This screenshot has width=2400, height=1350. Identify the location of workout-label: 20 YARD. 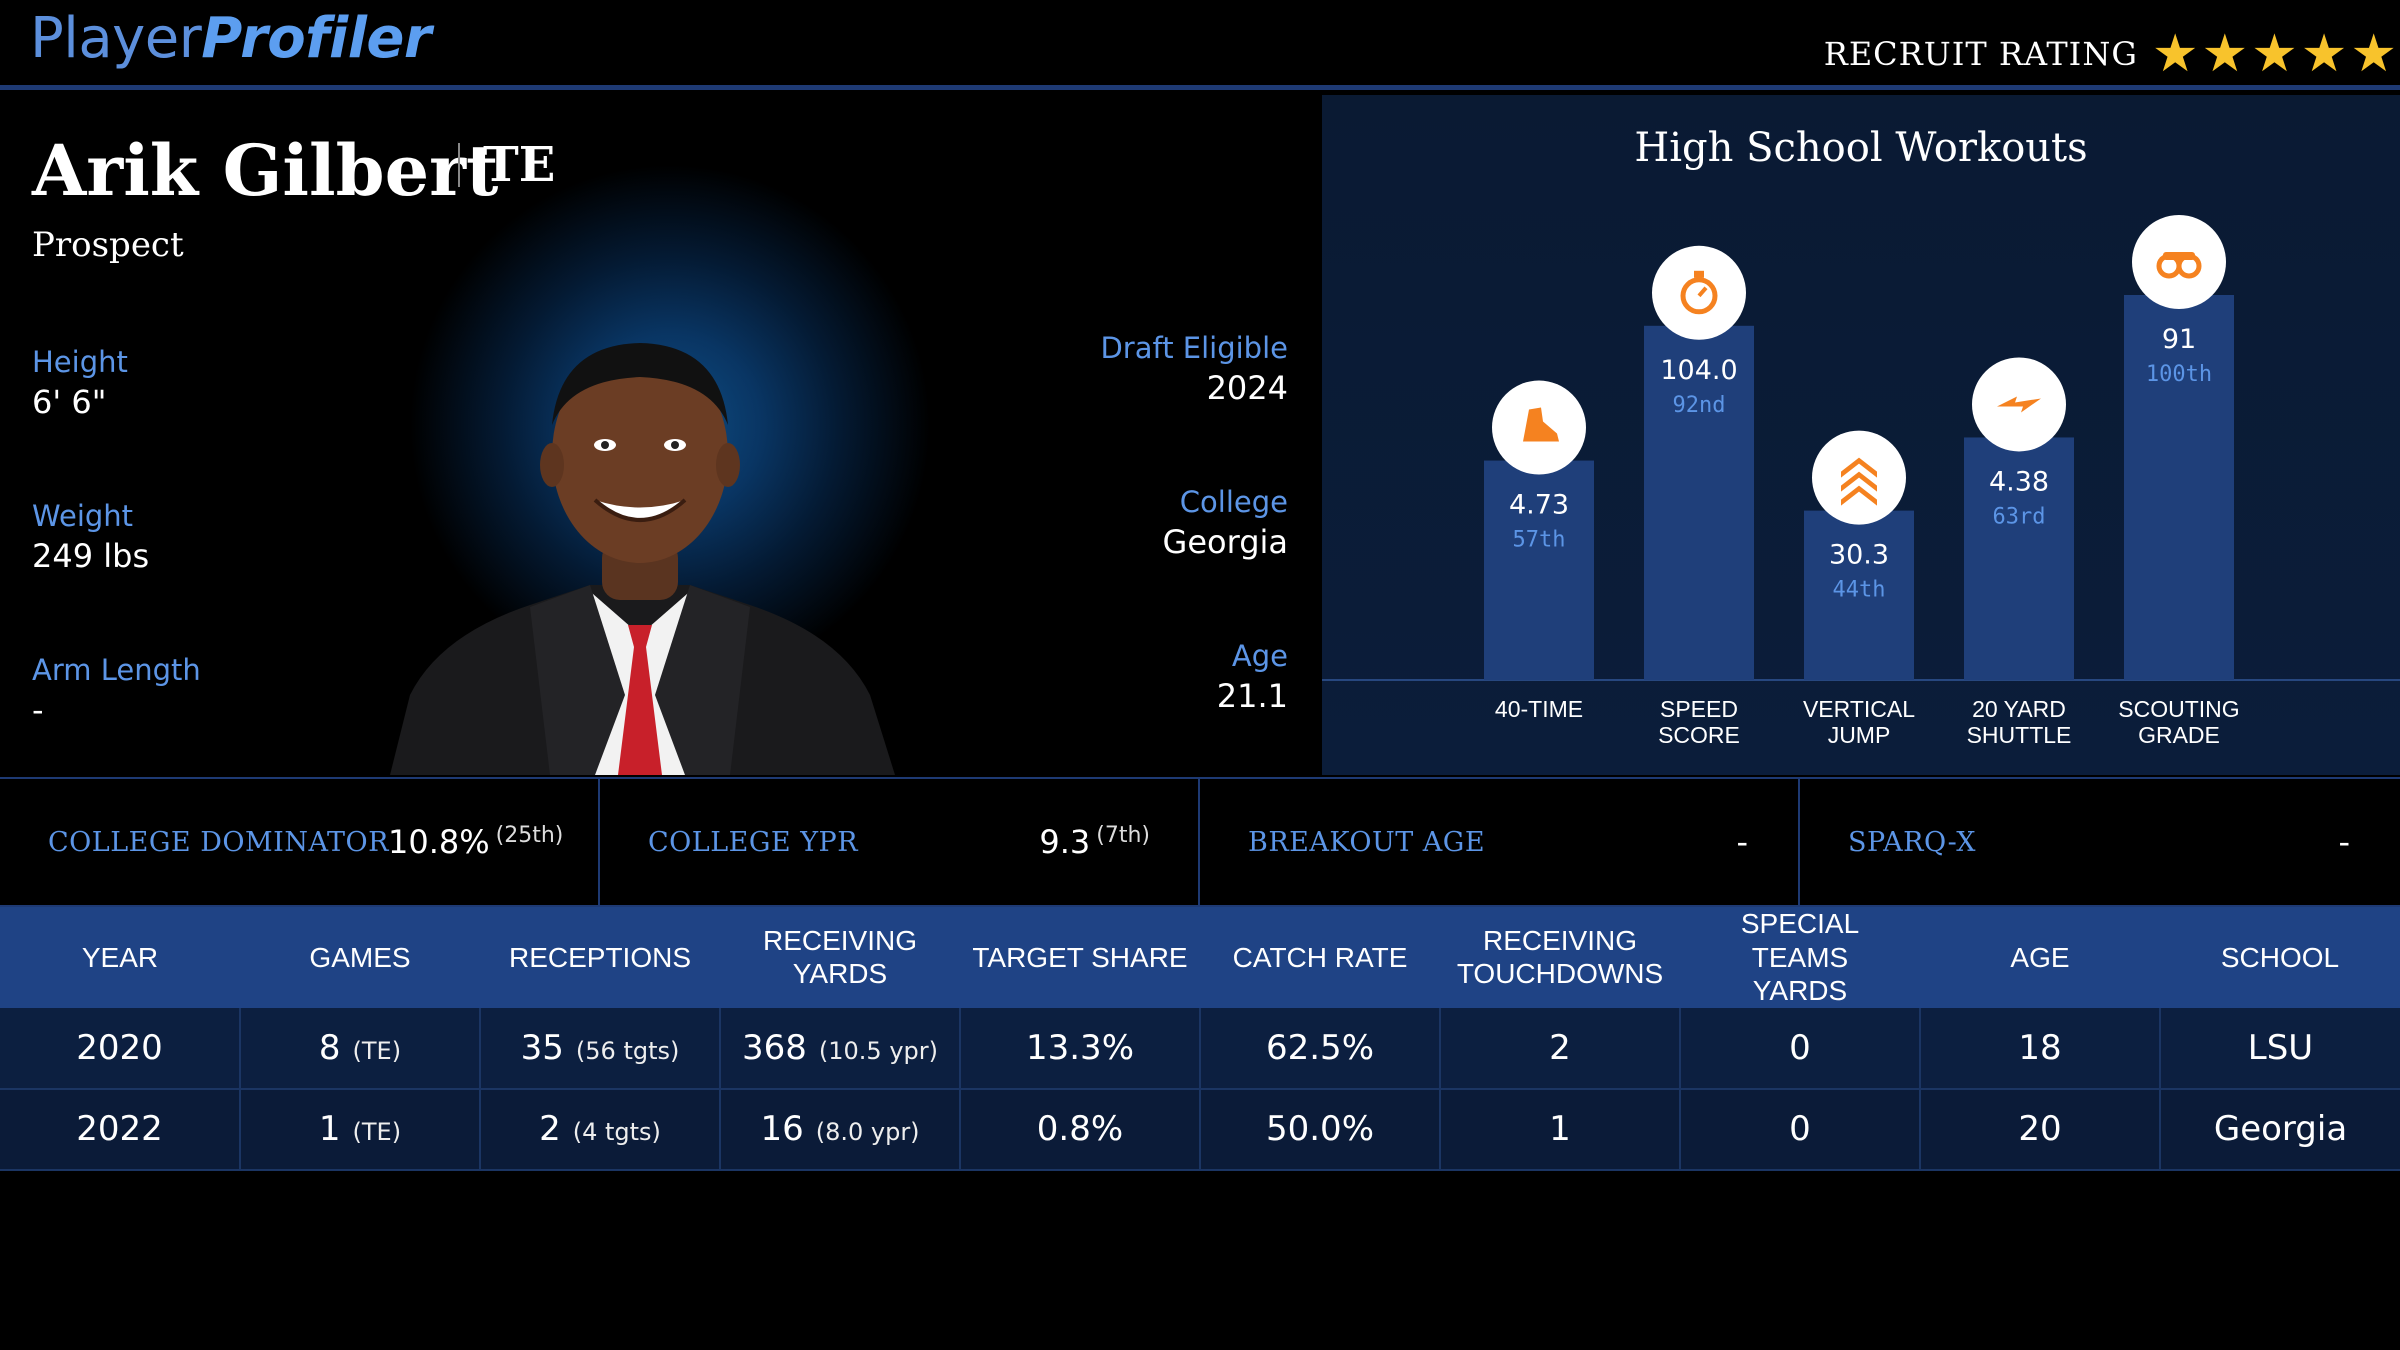
(2019, 709).